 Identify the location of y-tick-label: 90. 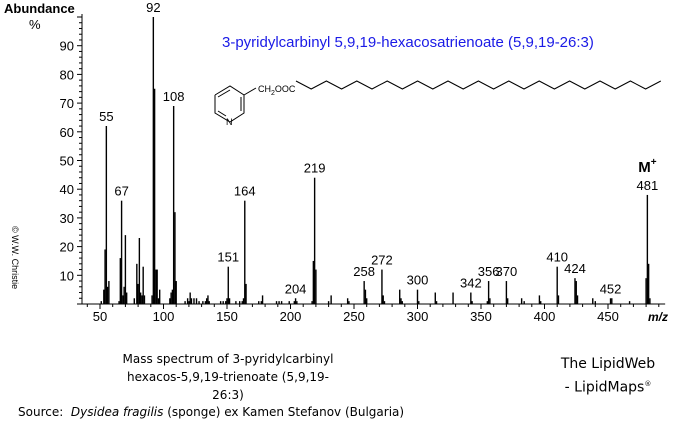
(67, 46).